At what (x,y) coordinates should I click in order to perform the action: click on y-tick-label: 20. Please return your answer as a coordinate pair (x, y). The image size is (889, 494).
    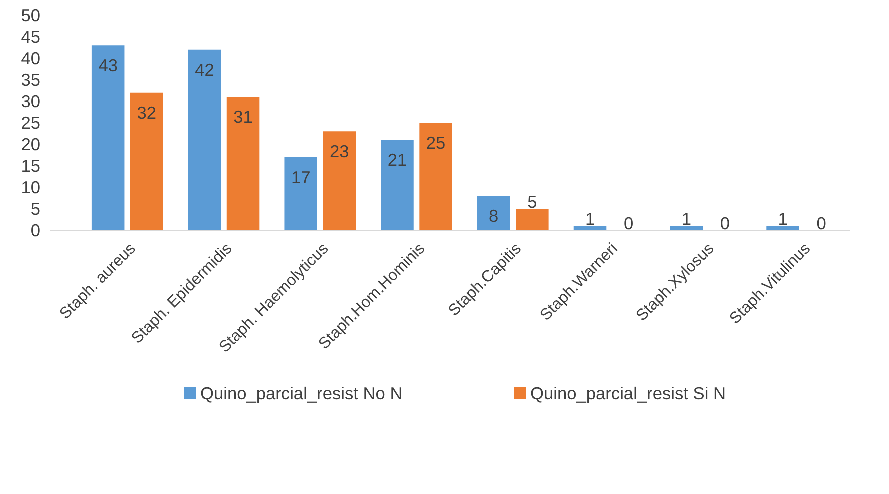
    Looking at the image, I should click on (31, 144).